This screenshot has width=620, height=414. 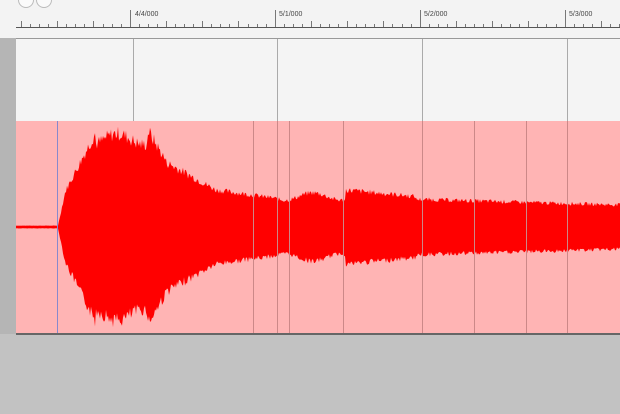 I want to click on bar-marker-label: 5/1/000, so click(x=291, y=14).